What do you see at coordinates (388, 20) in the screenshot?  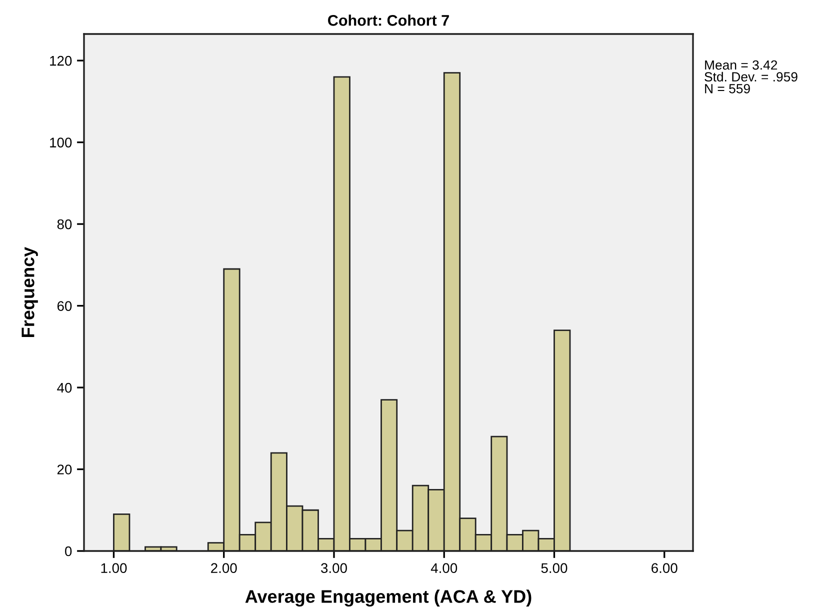 I see `chart-title: Cohort: Cohort 7` at bounding box center [388, 20].